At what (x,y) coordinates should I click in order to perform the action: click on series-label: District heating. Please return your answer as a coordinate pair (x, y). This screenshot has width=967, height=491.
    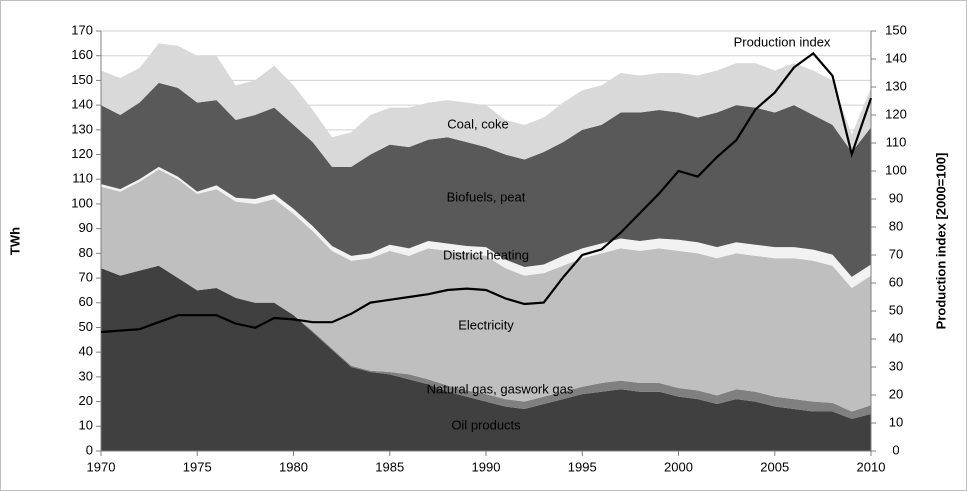
    Looking at the image, I should click on (486, 254).